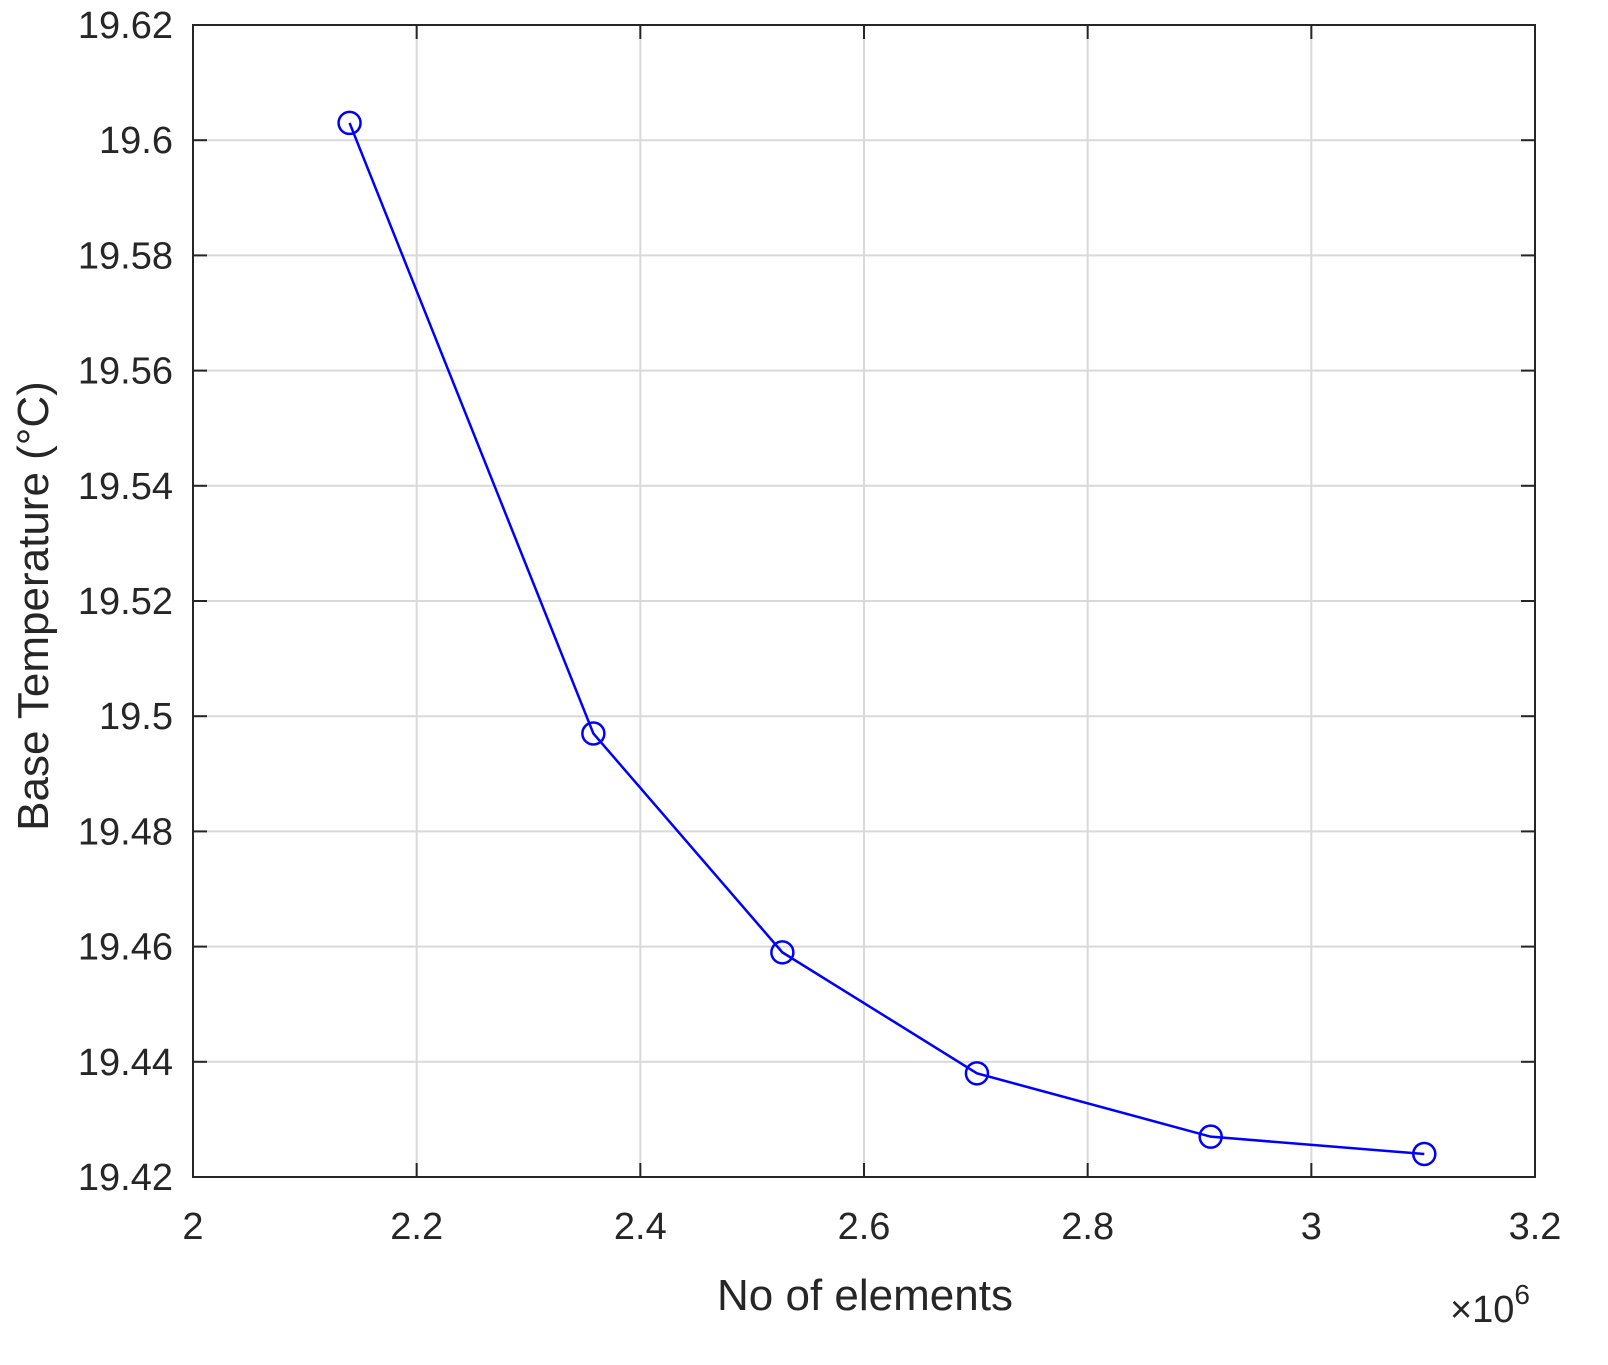 The height and width of the screenshot is (1365, 1608). Describe the element at coordinates (1087, 1227) in the screenshot. I see `x-tick-label: 2.8` at that location.